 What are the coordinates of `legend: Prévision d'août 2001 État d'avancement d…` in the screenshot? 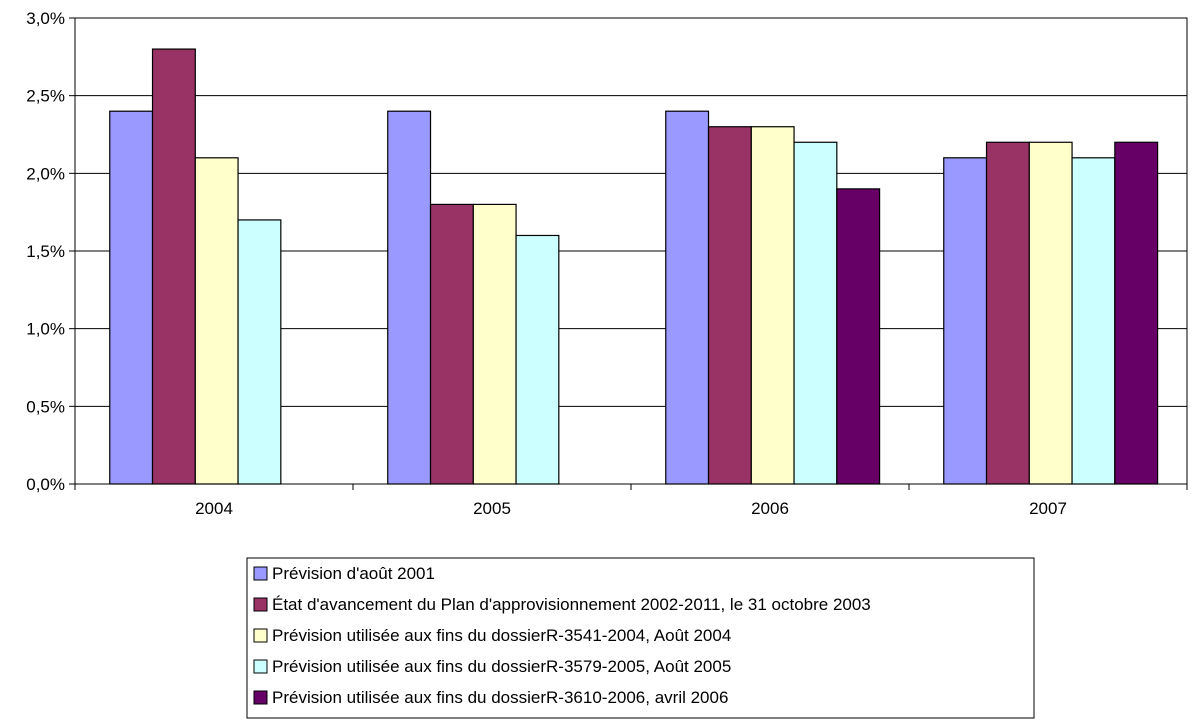 It's located at (640, 638).